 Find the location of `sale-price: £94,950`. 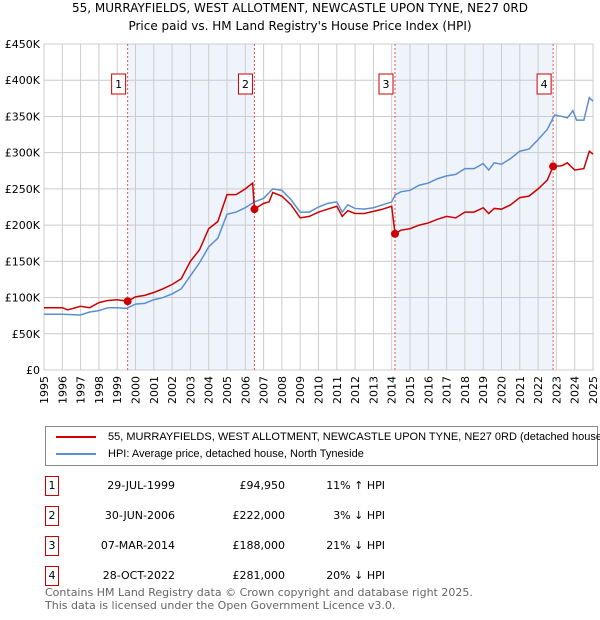

sale-price: £94,950 is located at coordinates (262, 485).